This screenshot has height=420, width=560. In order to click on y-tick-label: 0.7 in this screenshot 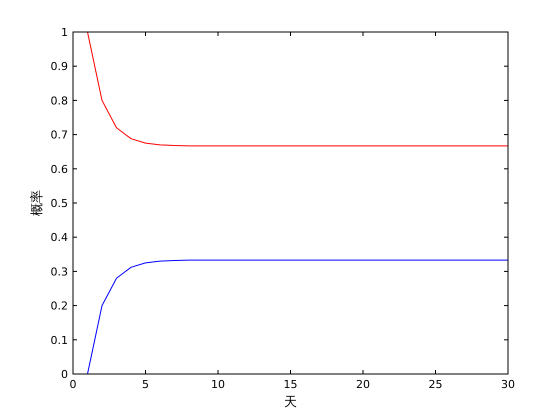, I will do `click(59, 135)`.